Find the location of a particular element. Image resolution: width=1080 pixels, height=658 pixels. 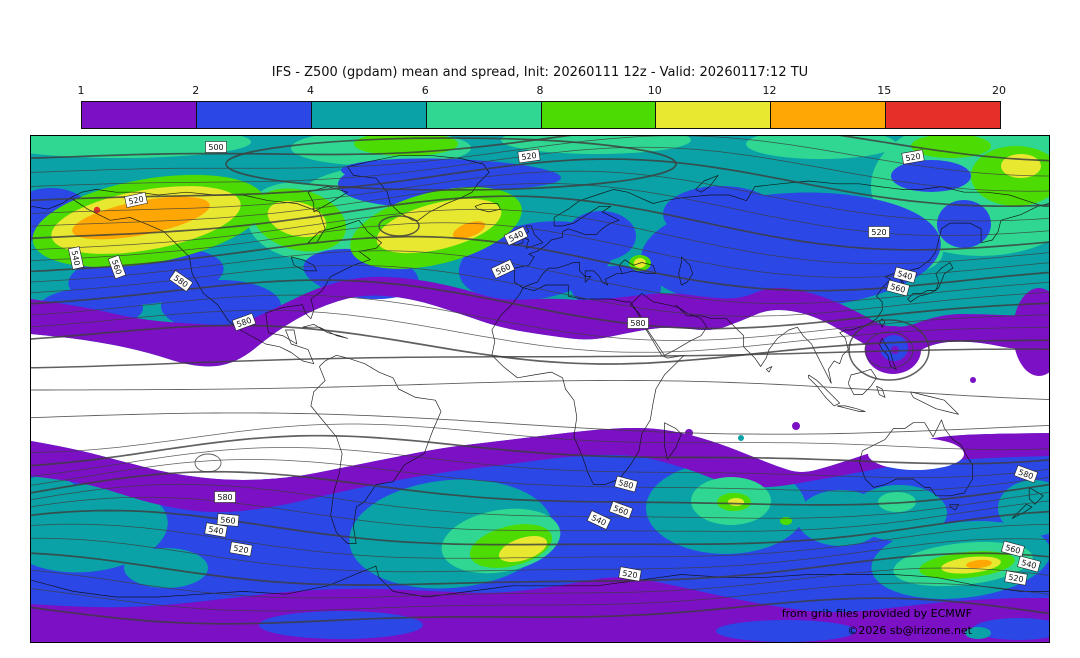

credits-line1: from grib files provided by ECMWF is located at coordinates (876, 613).